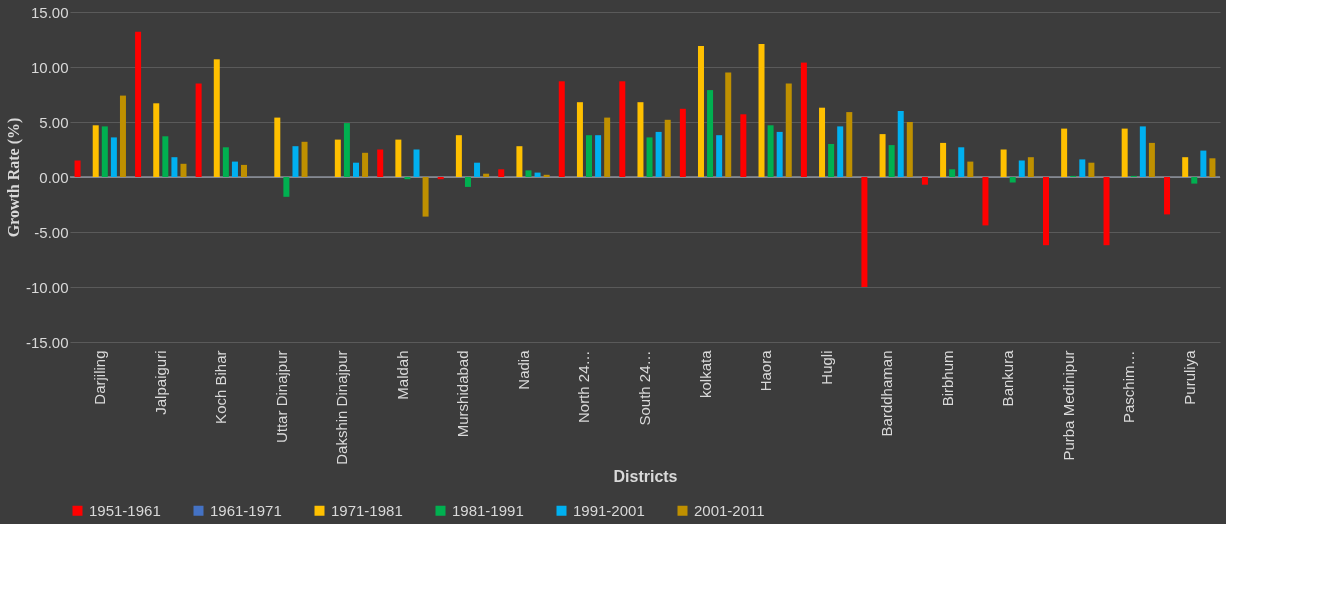  I want to click on x-tick-label: Purba Medinipur, so click(1068, 405).